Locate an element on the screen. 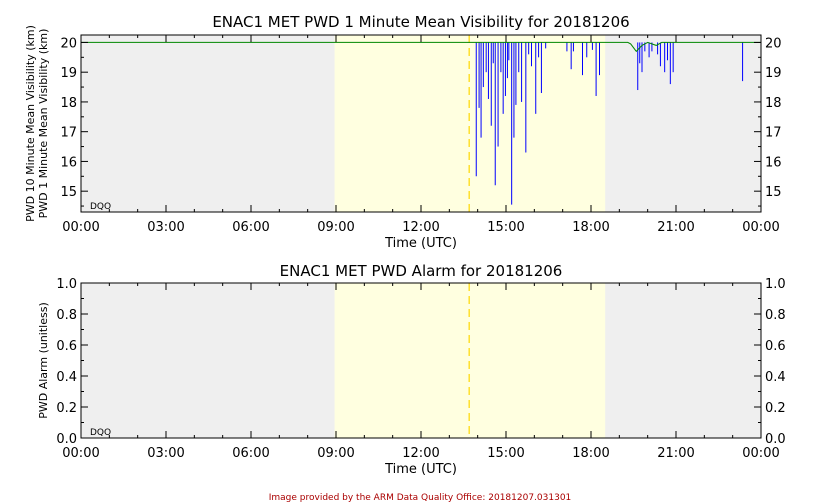 The width and height of the screenshot is (840, 504). y-axis-label-1min: PWD 1 Minute Mean Visibility (km) is located at coordinates (43, 124).